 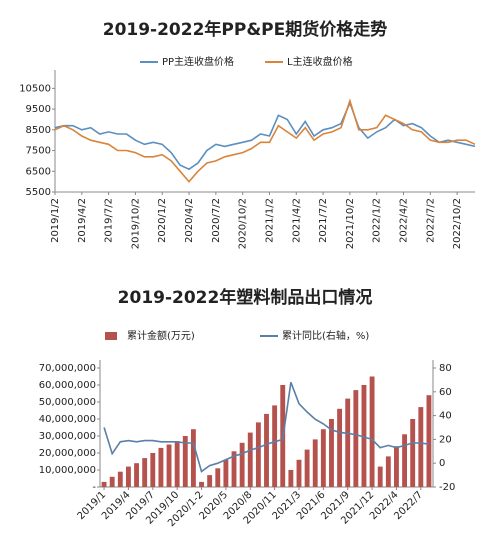 I want to click on y-tick-label: 20,000,000, so click(x=67, y=453).